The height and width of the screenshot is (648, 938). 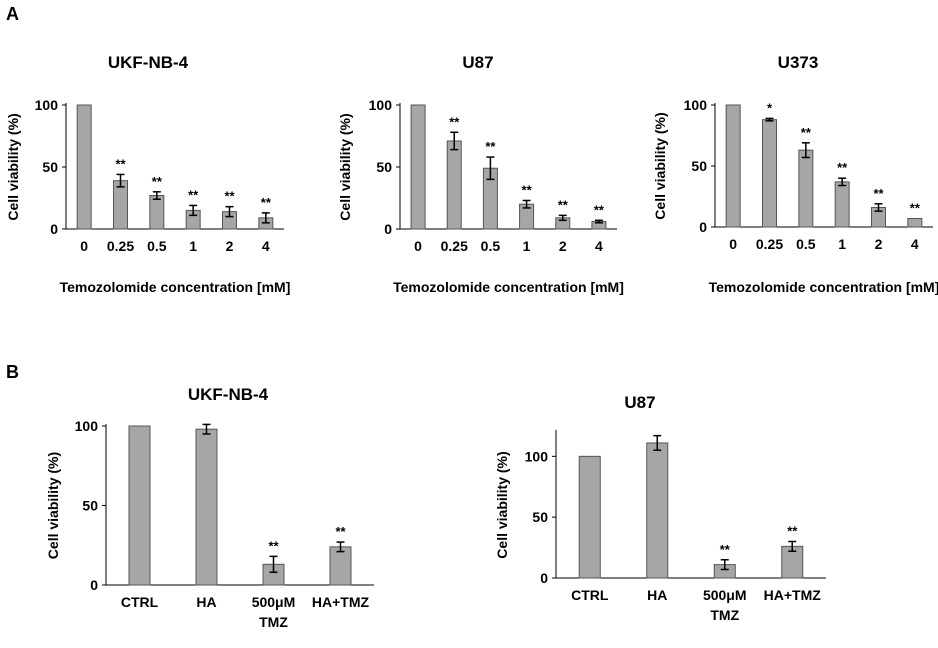 What do you see at coordinates (12, 372) in the screenshot?
I see `panel-label-b: B` at bounding box center [12, 372].